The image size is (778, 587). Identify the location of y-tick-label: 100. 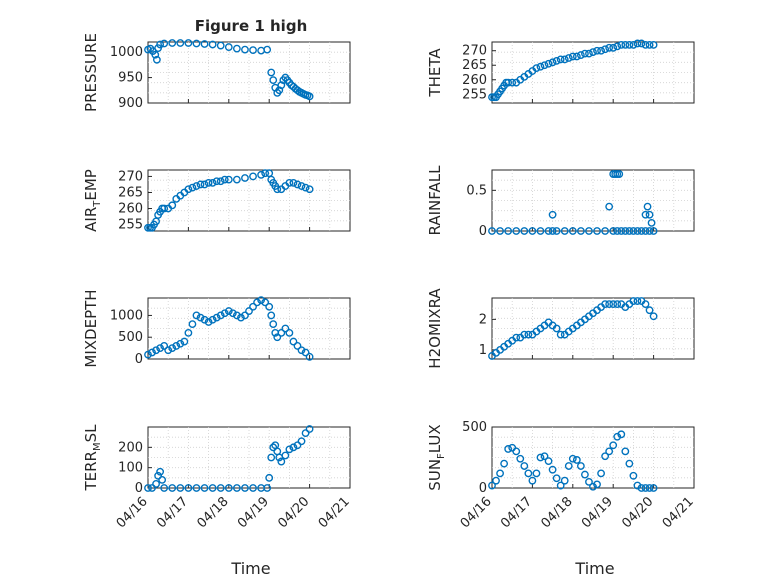
(130, 468).